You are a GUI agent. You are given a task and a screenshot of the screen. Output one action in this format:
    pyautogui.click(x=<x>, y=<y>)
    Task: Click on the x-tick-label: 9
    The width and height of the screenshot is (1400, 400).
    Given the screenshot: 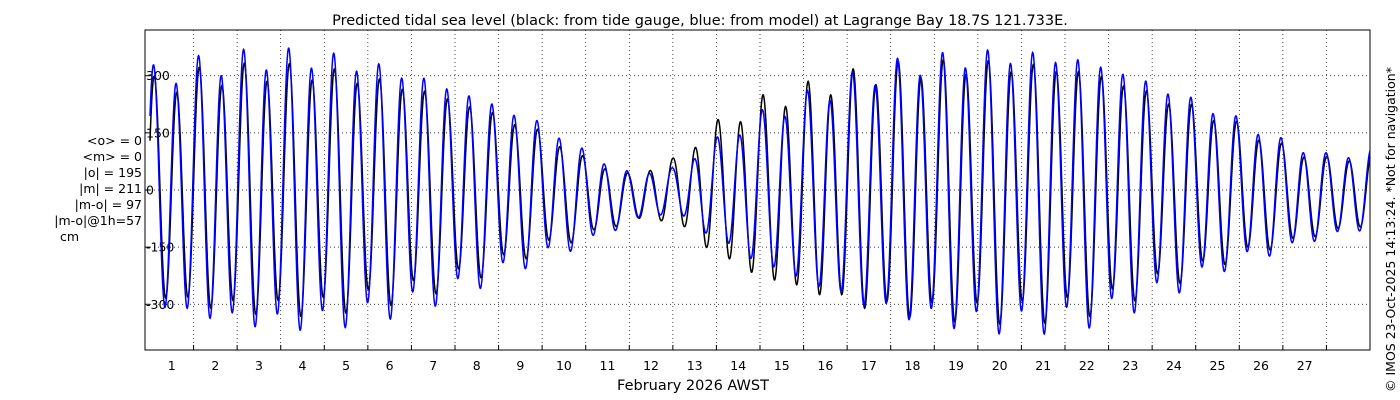 What is the action you would take?
    pyautogui.click(x=520, y=365)
    